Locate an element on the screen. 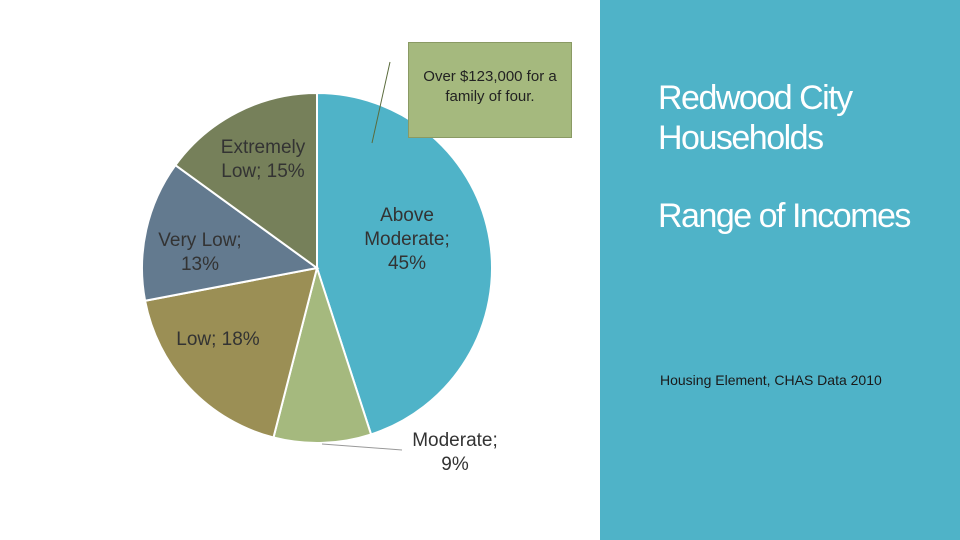  data-label: Very Low; 13% is located at coordinates (200, 252).